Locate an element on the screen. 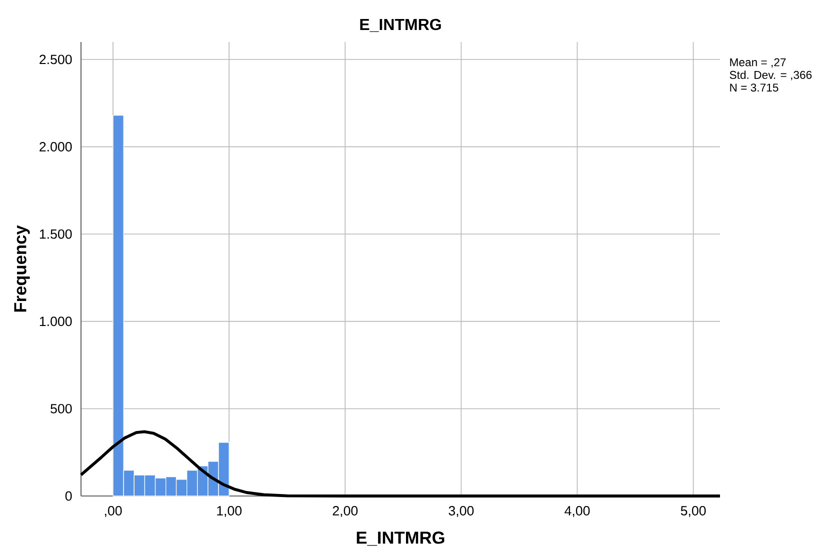  y-tick-label: 1.000 is located at coordinates (56, 321).